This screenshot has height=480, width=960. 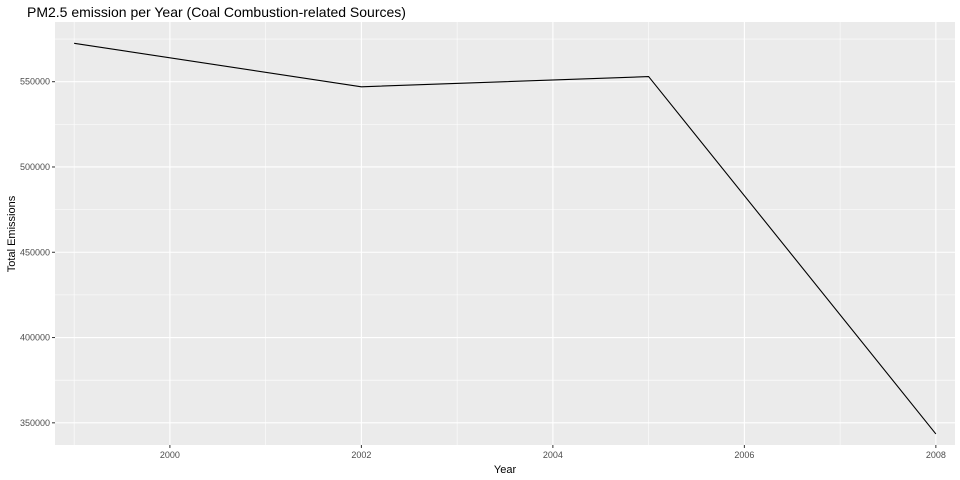 I want to click on y-tick-label: 500000, so click(x=35, y=167).